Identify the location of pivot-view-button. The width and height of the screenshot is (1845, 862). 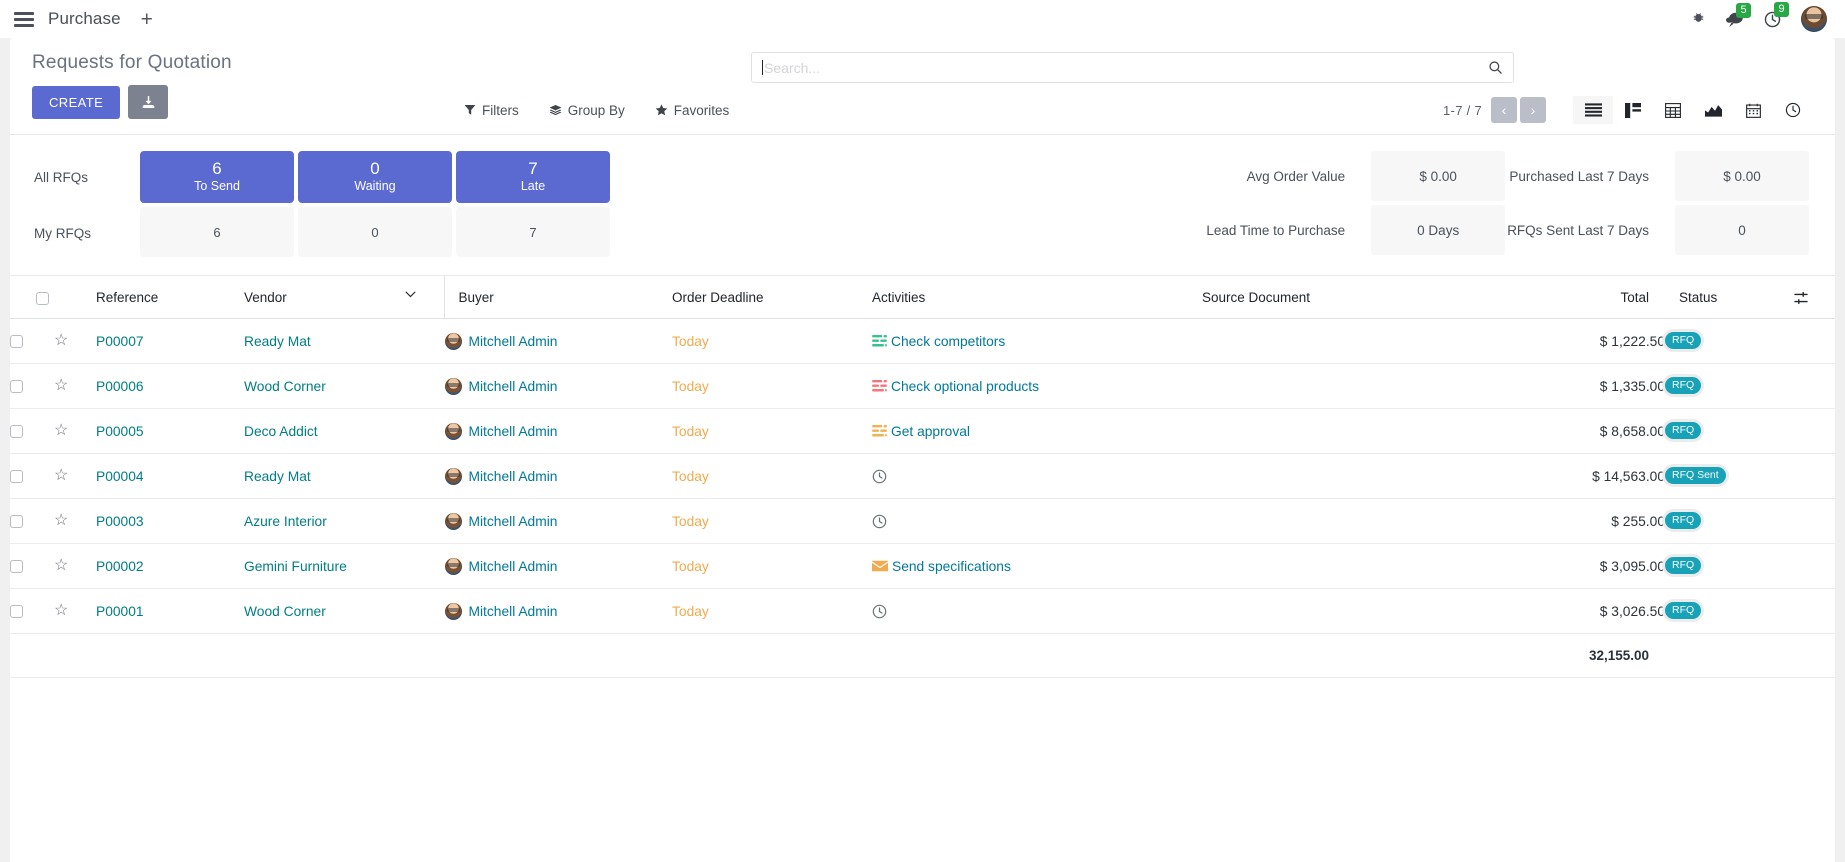
(1673, 110).